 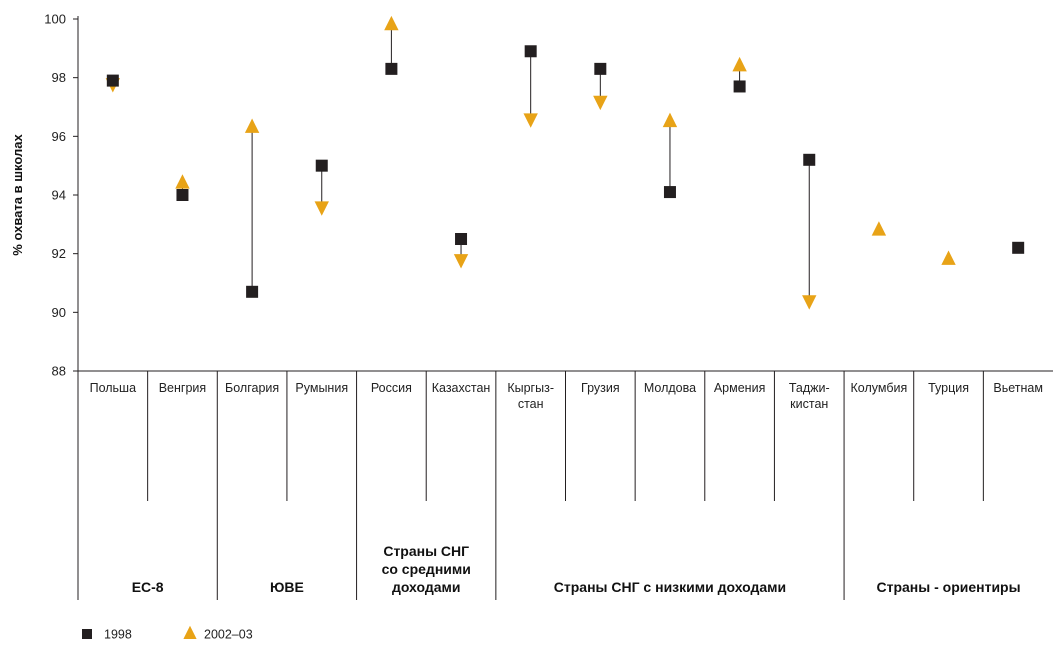 What do you see at coordinates (948, 587) in the screenshot?
I see `group-label: Страны - ориентиры` at bounding box center [948, 587].